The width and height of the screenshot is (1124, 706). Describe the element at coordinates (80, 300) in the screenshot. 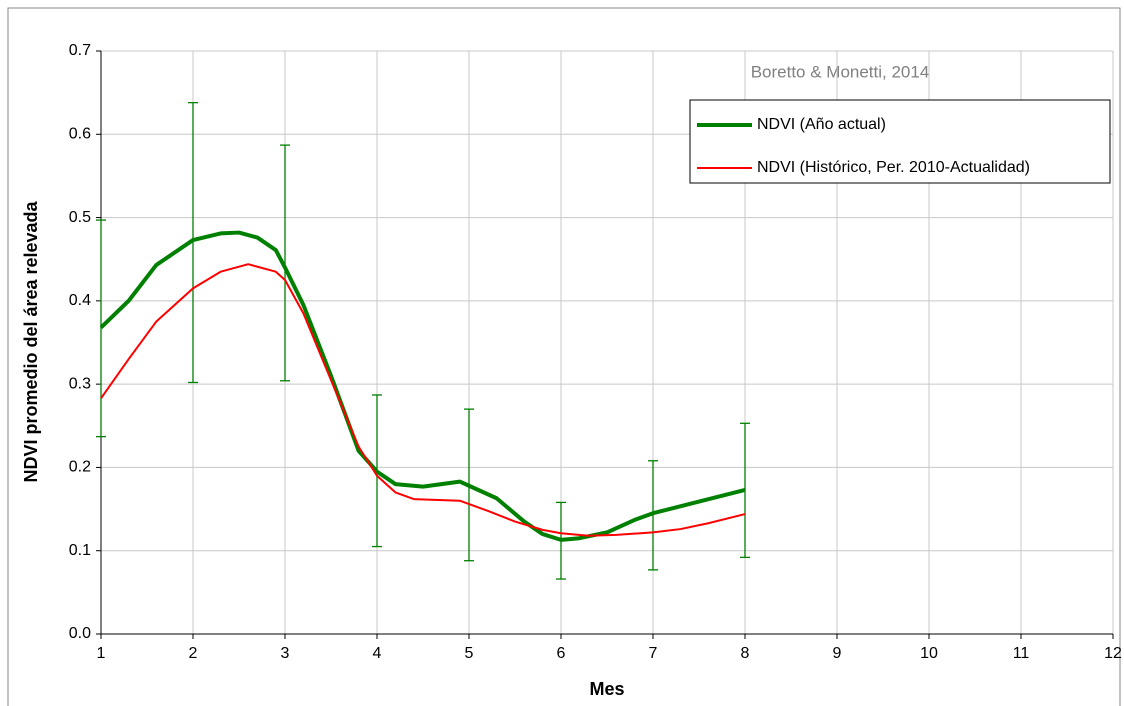

I see `y-tick-label: 0.4` at that location.